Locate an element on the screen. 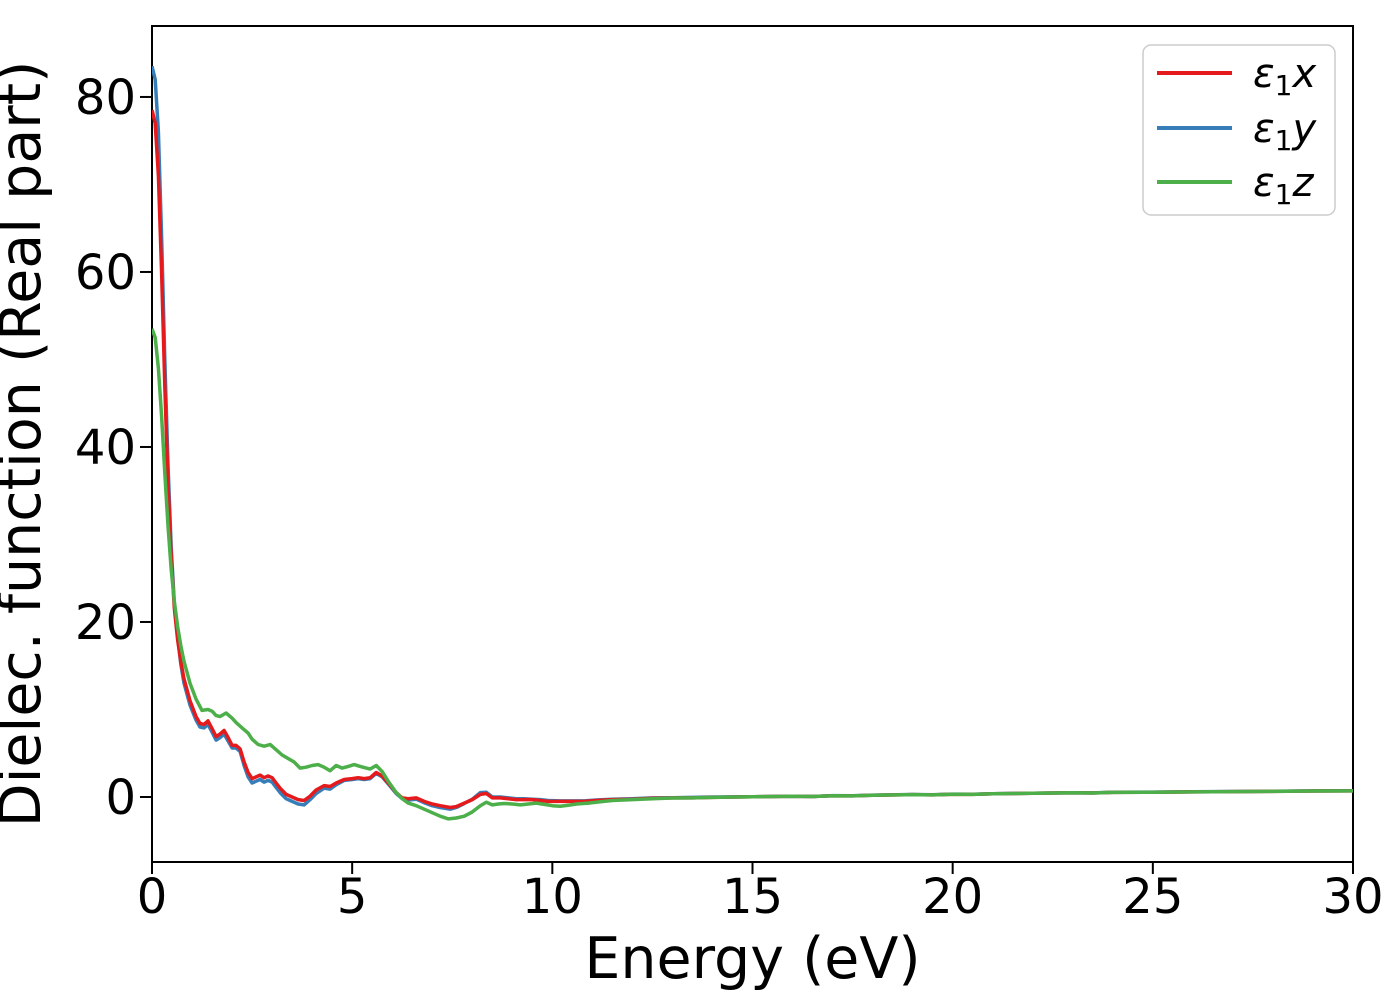 This screenshot has height=1000, width=1400. x-tick-label: 30 is located at coordinates (1352, 897).